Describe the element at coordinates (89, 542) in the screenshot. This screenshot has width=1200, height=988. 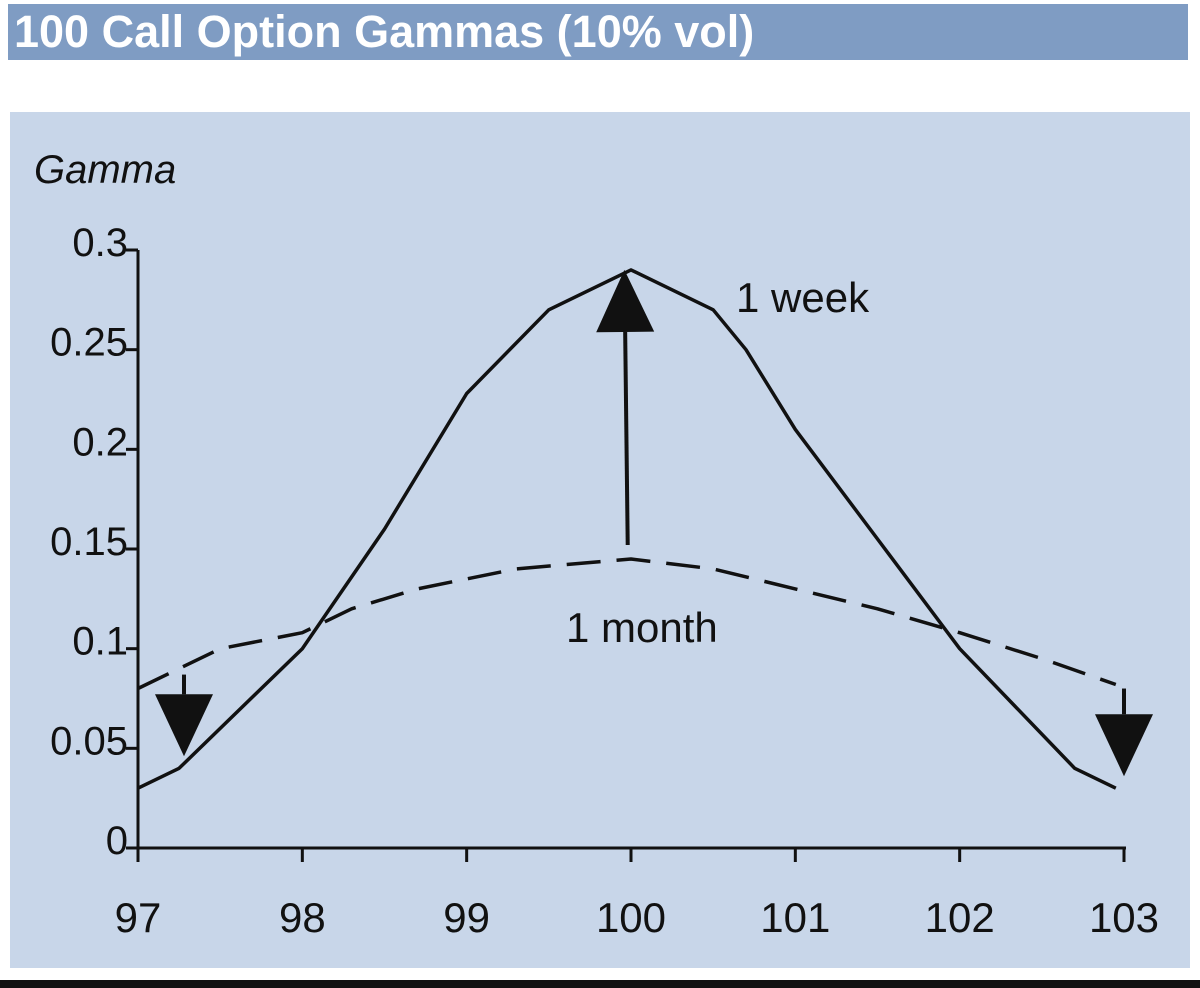
I see `y-tick-label: 0.15` at that location.